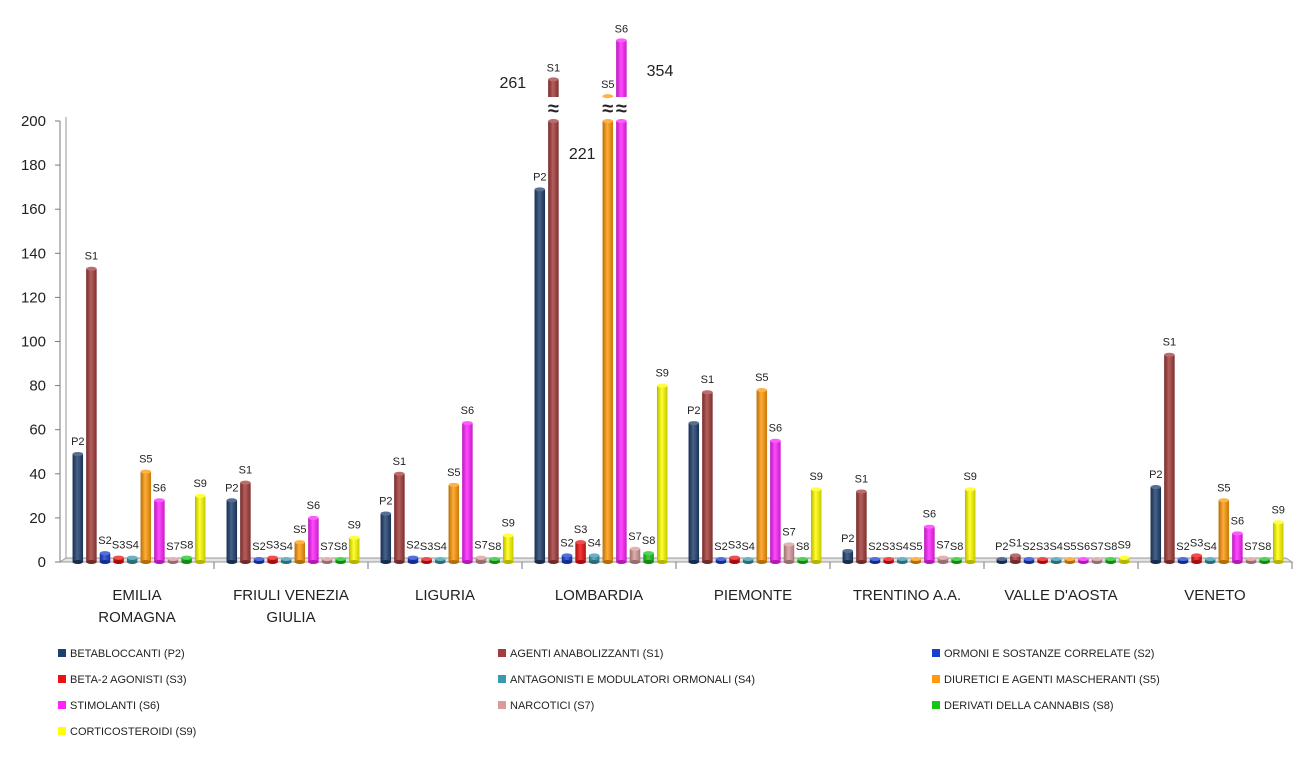 The width and height of the screenshot is (1293, 780). I want to click on bar-code-label: P2, so click(231, 488).